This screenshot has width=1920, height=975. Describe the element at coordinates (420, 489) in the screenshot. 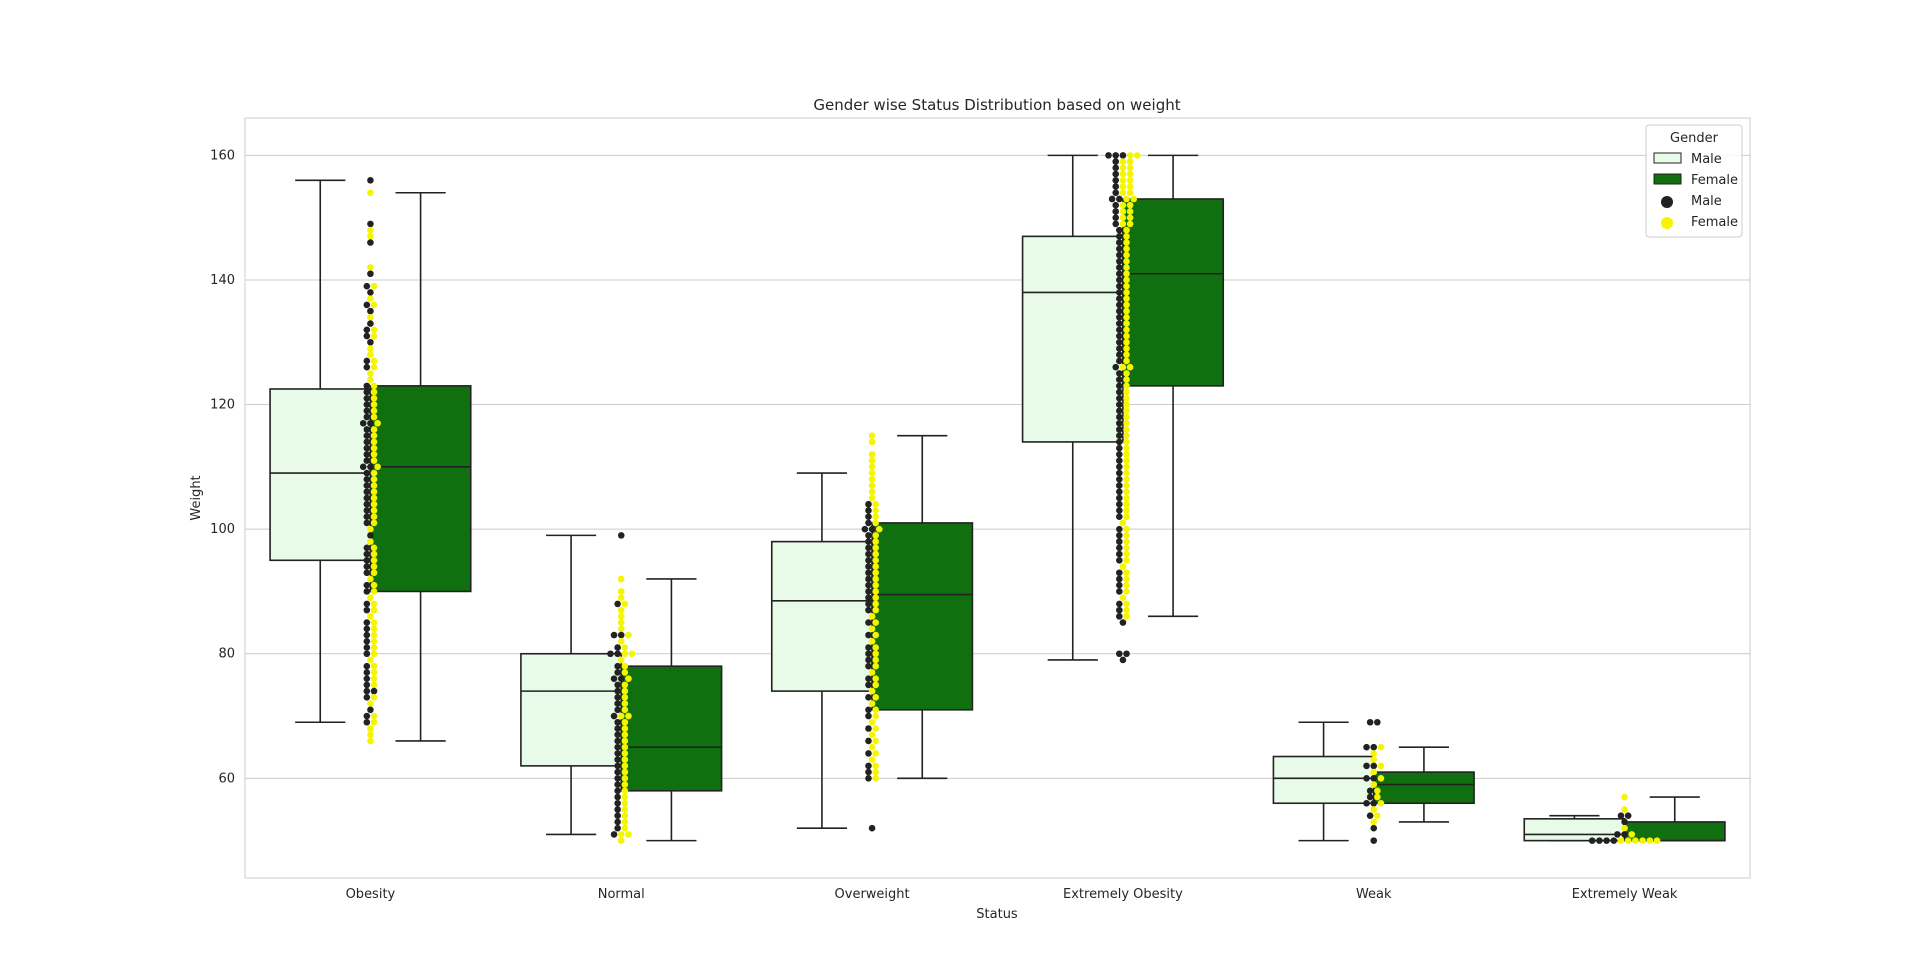

I see `box-body` at that location.